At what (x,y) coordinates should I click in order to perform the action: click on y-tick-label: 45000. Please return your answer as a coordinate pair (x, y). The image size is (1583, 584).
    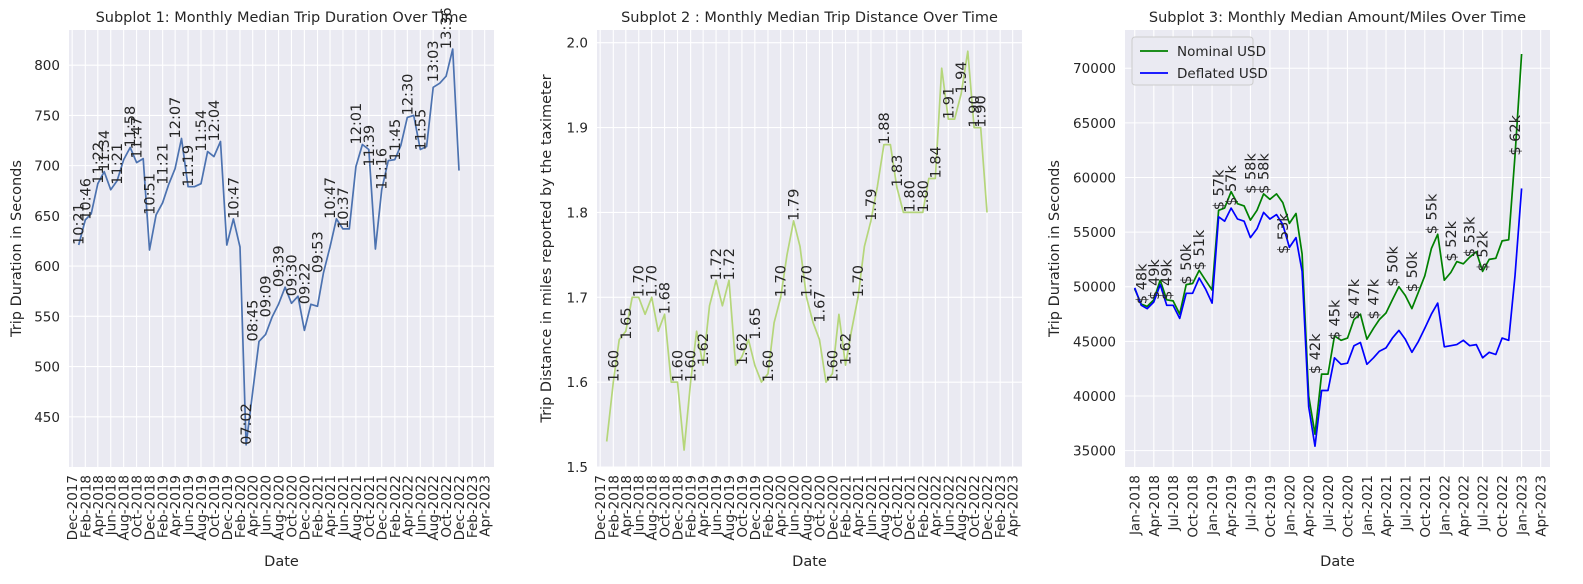
    Looking at the image, I should click on (1094, 342).